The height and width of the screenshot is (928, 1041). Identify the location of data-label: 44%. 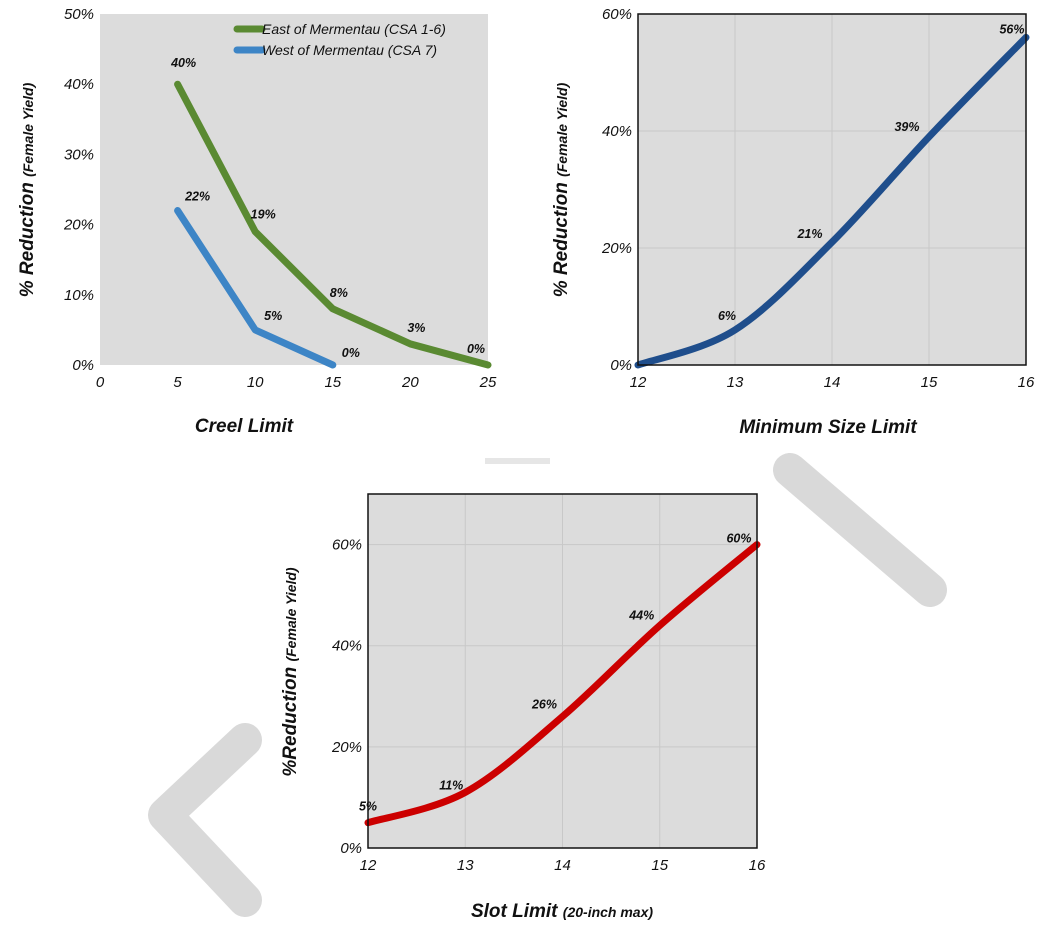
(641, 615).